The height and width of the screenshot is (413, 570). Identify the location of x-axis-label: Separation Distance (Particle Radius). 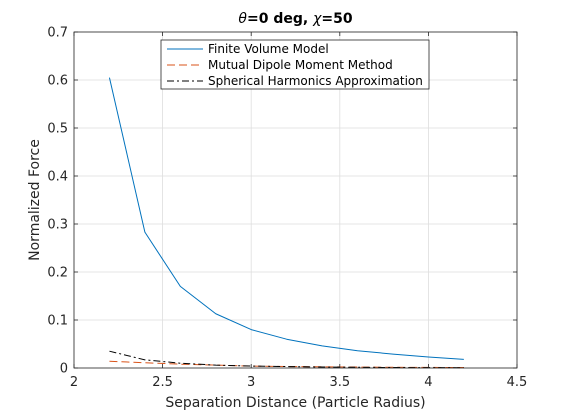
(295, 403).